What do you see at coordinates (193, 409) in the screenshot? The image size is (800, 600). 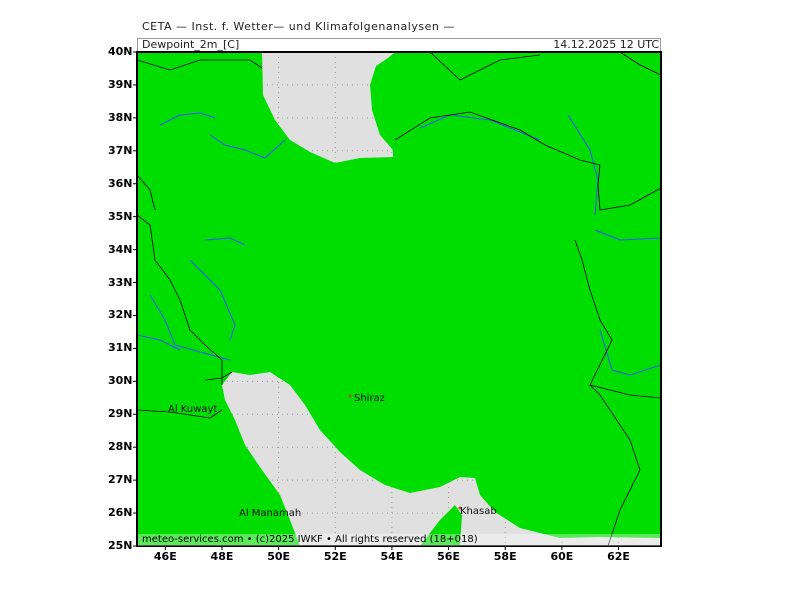 I see `city-label-al-kuwayt: Al Kuwayt` at bounding box center [193, 409].